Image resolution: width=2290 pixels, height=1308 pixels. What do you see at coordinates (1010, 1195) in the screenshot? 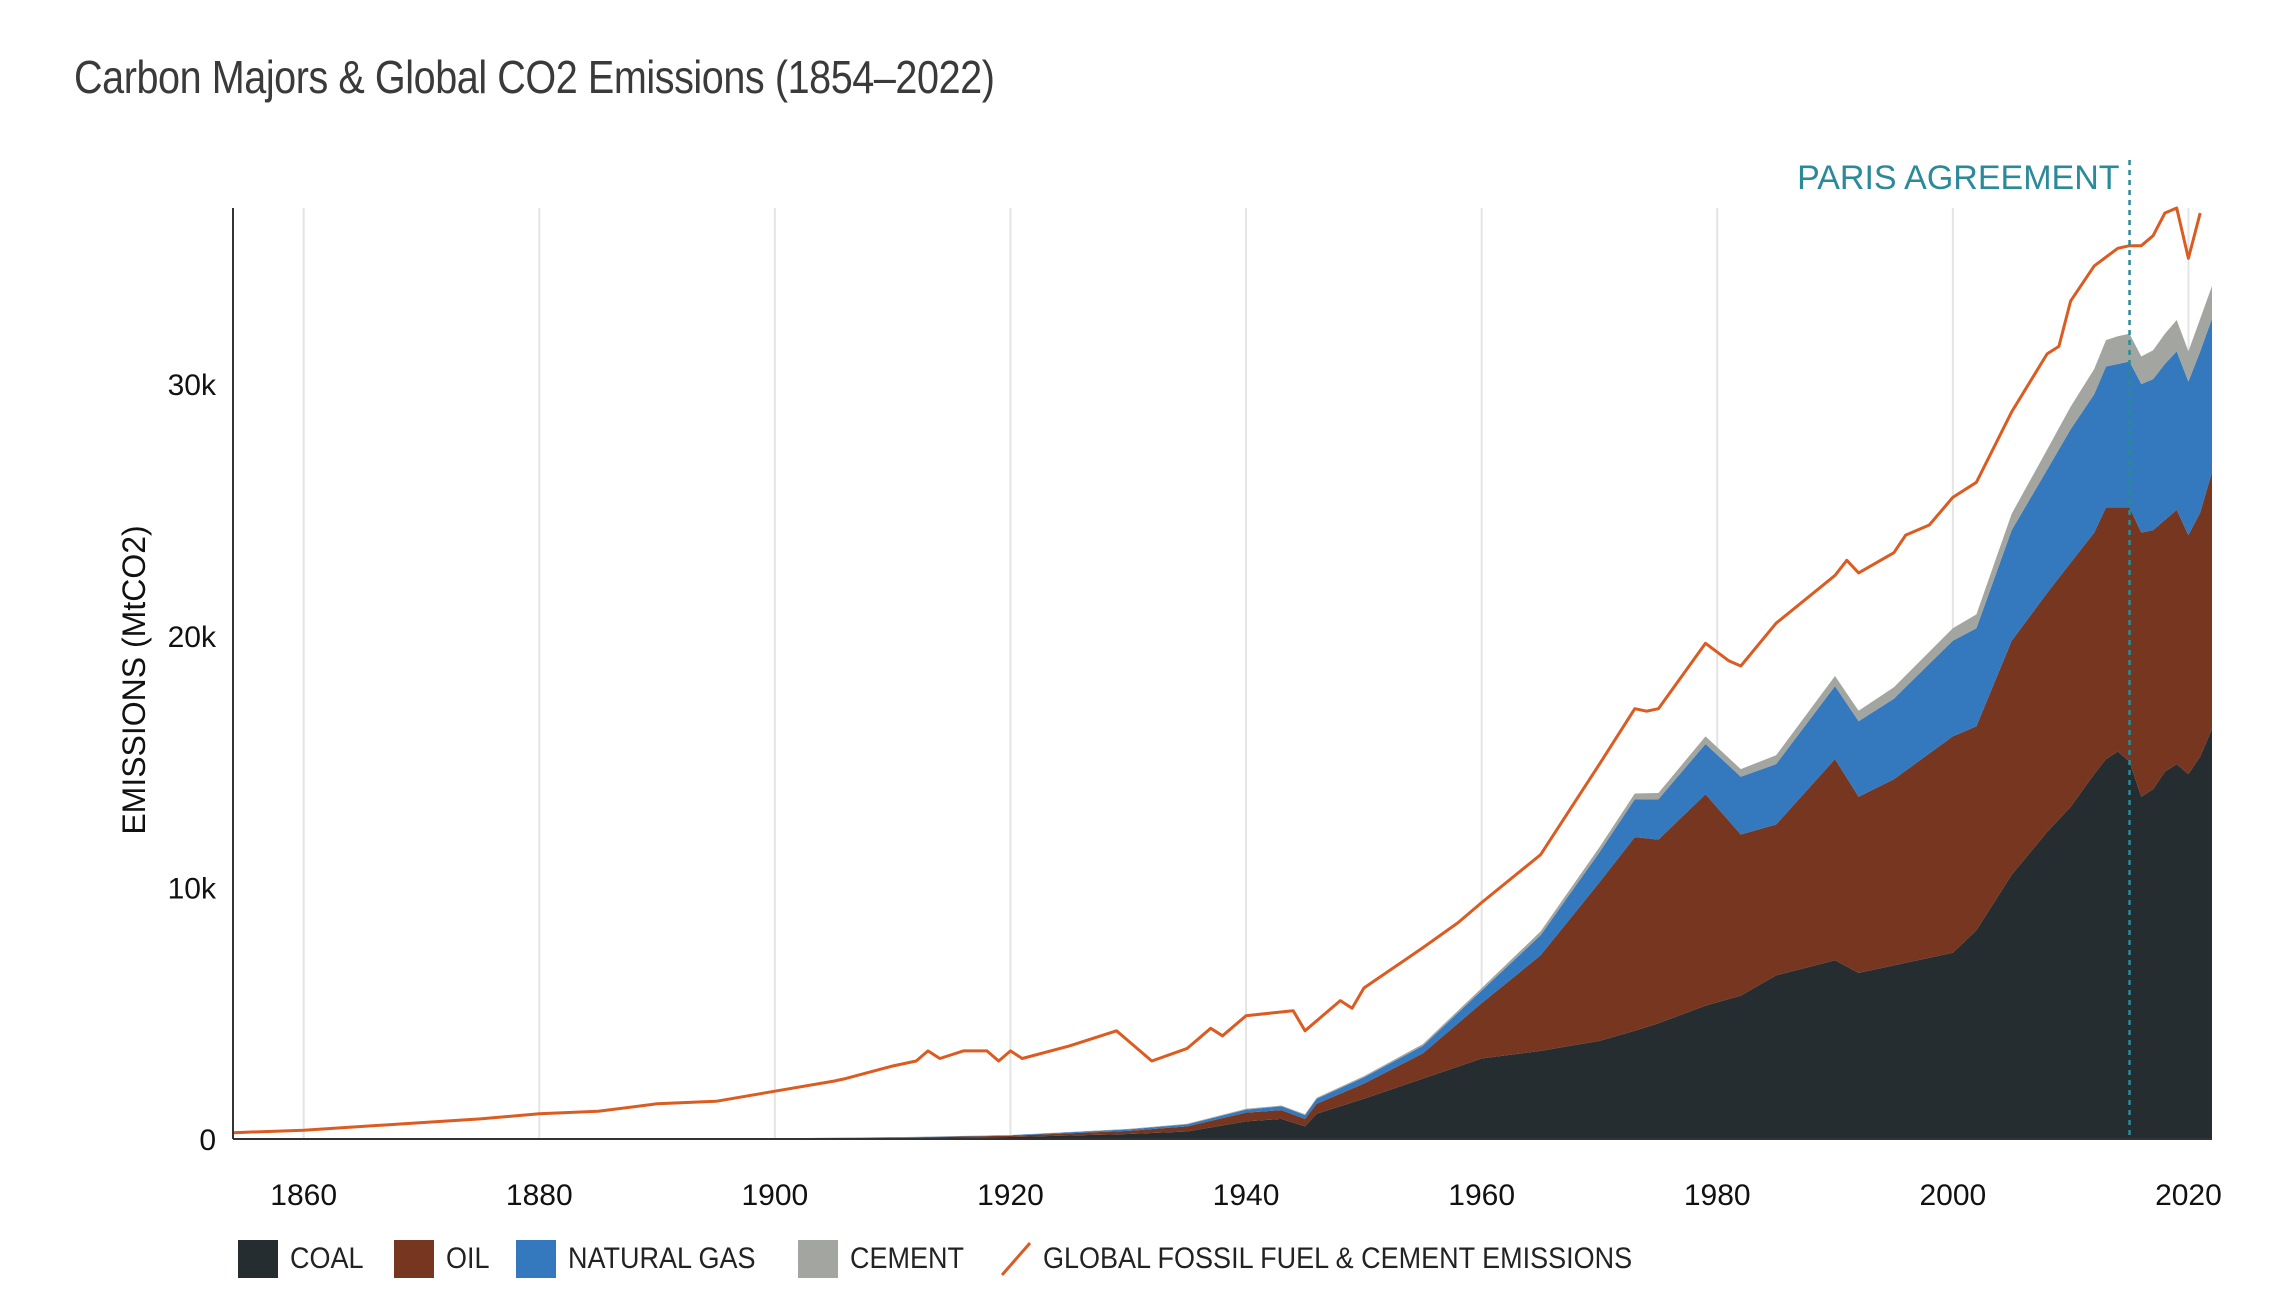
I see `x-tick-label: 1920` at bounding box center [1010, 1195].